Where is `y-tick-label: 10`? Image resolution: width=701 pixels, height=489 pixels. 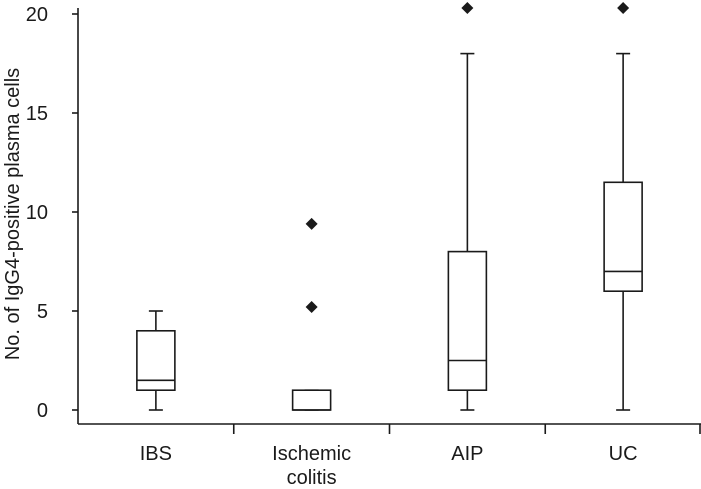 y-tick-label: 10 is located at coordinates (37, 213).